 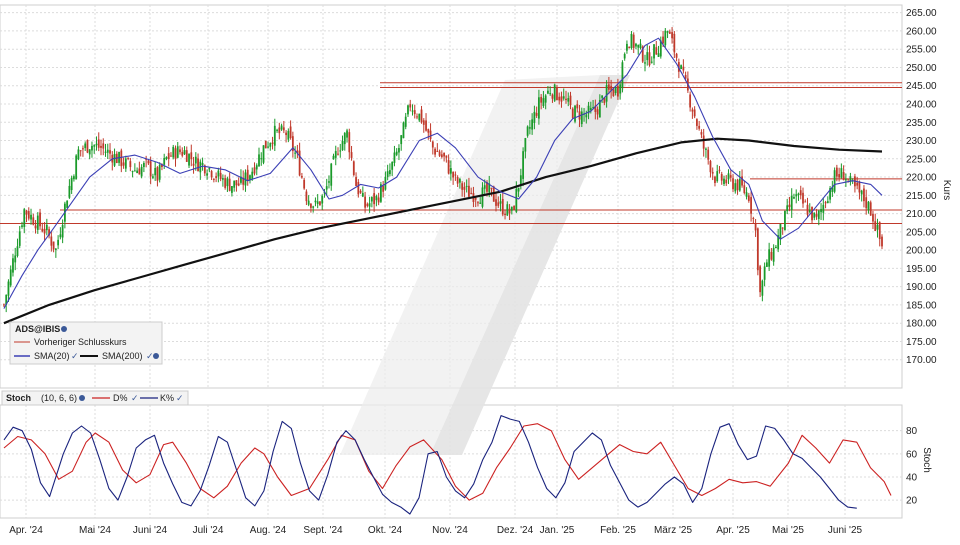 What do you see at coordinates (921, 141) in the screenshot?
I see `y-tick-label: 230.00` at bounding box center [921, 141].